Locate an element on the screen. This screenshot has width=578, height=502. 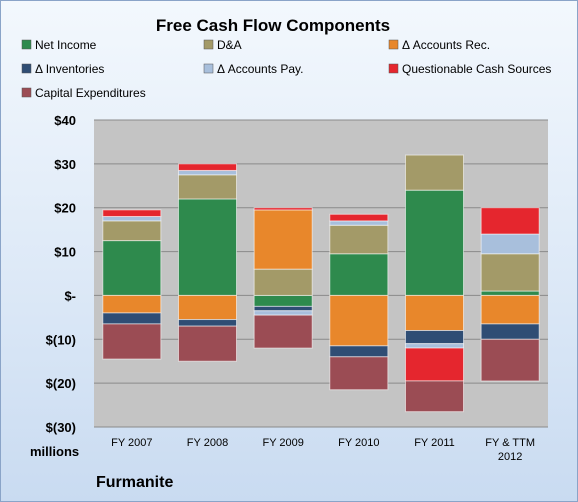
chart-title: Free Cash Flow Components is located at coordinates (273, 25).